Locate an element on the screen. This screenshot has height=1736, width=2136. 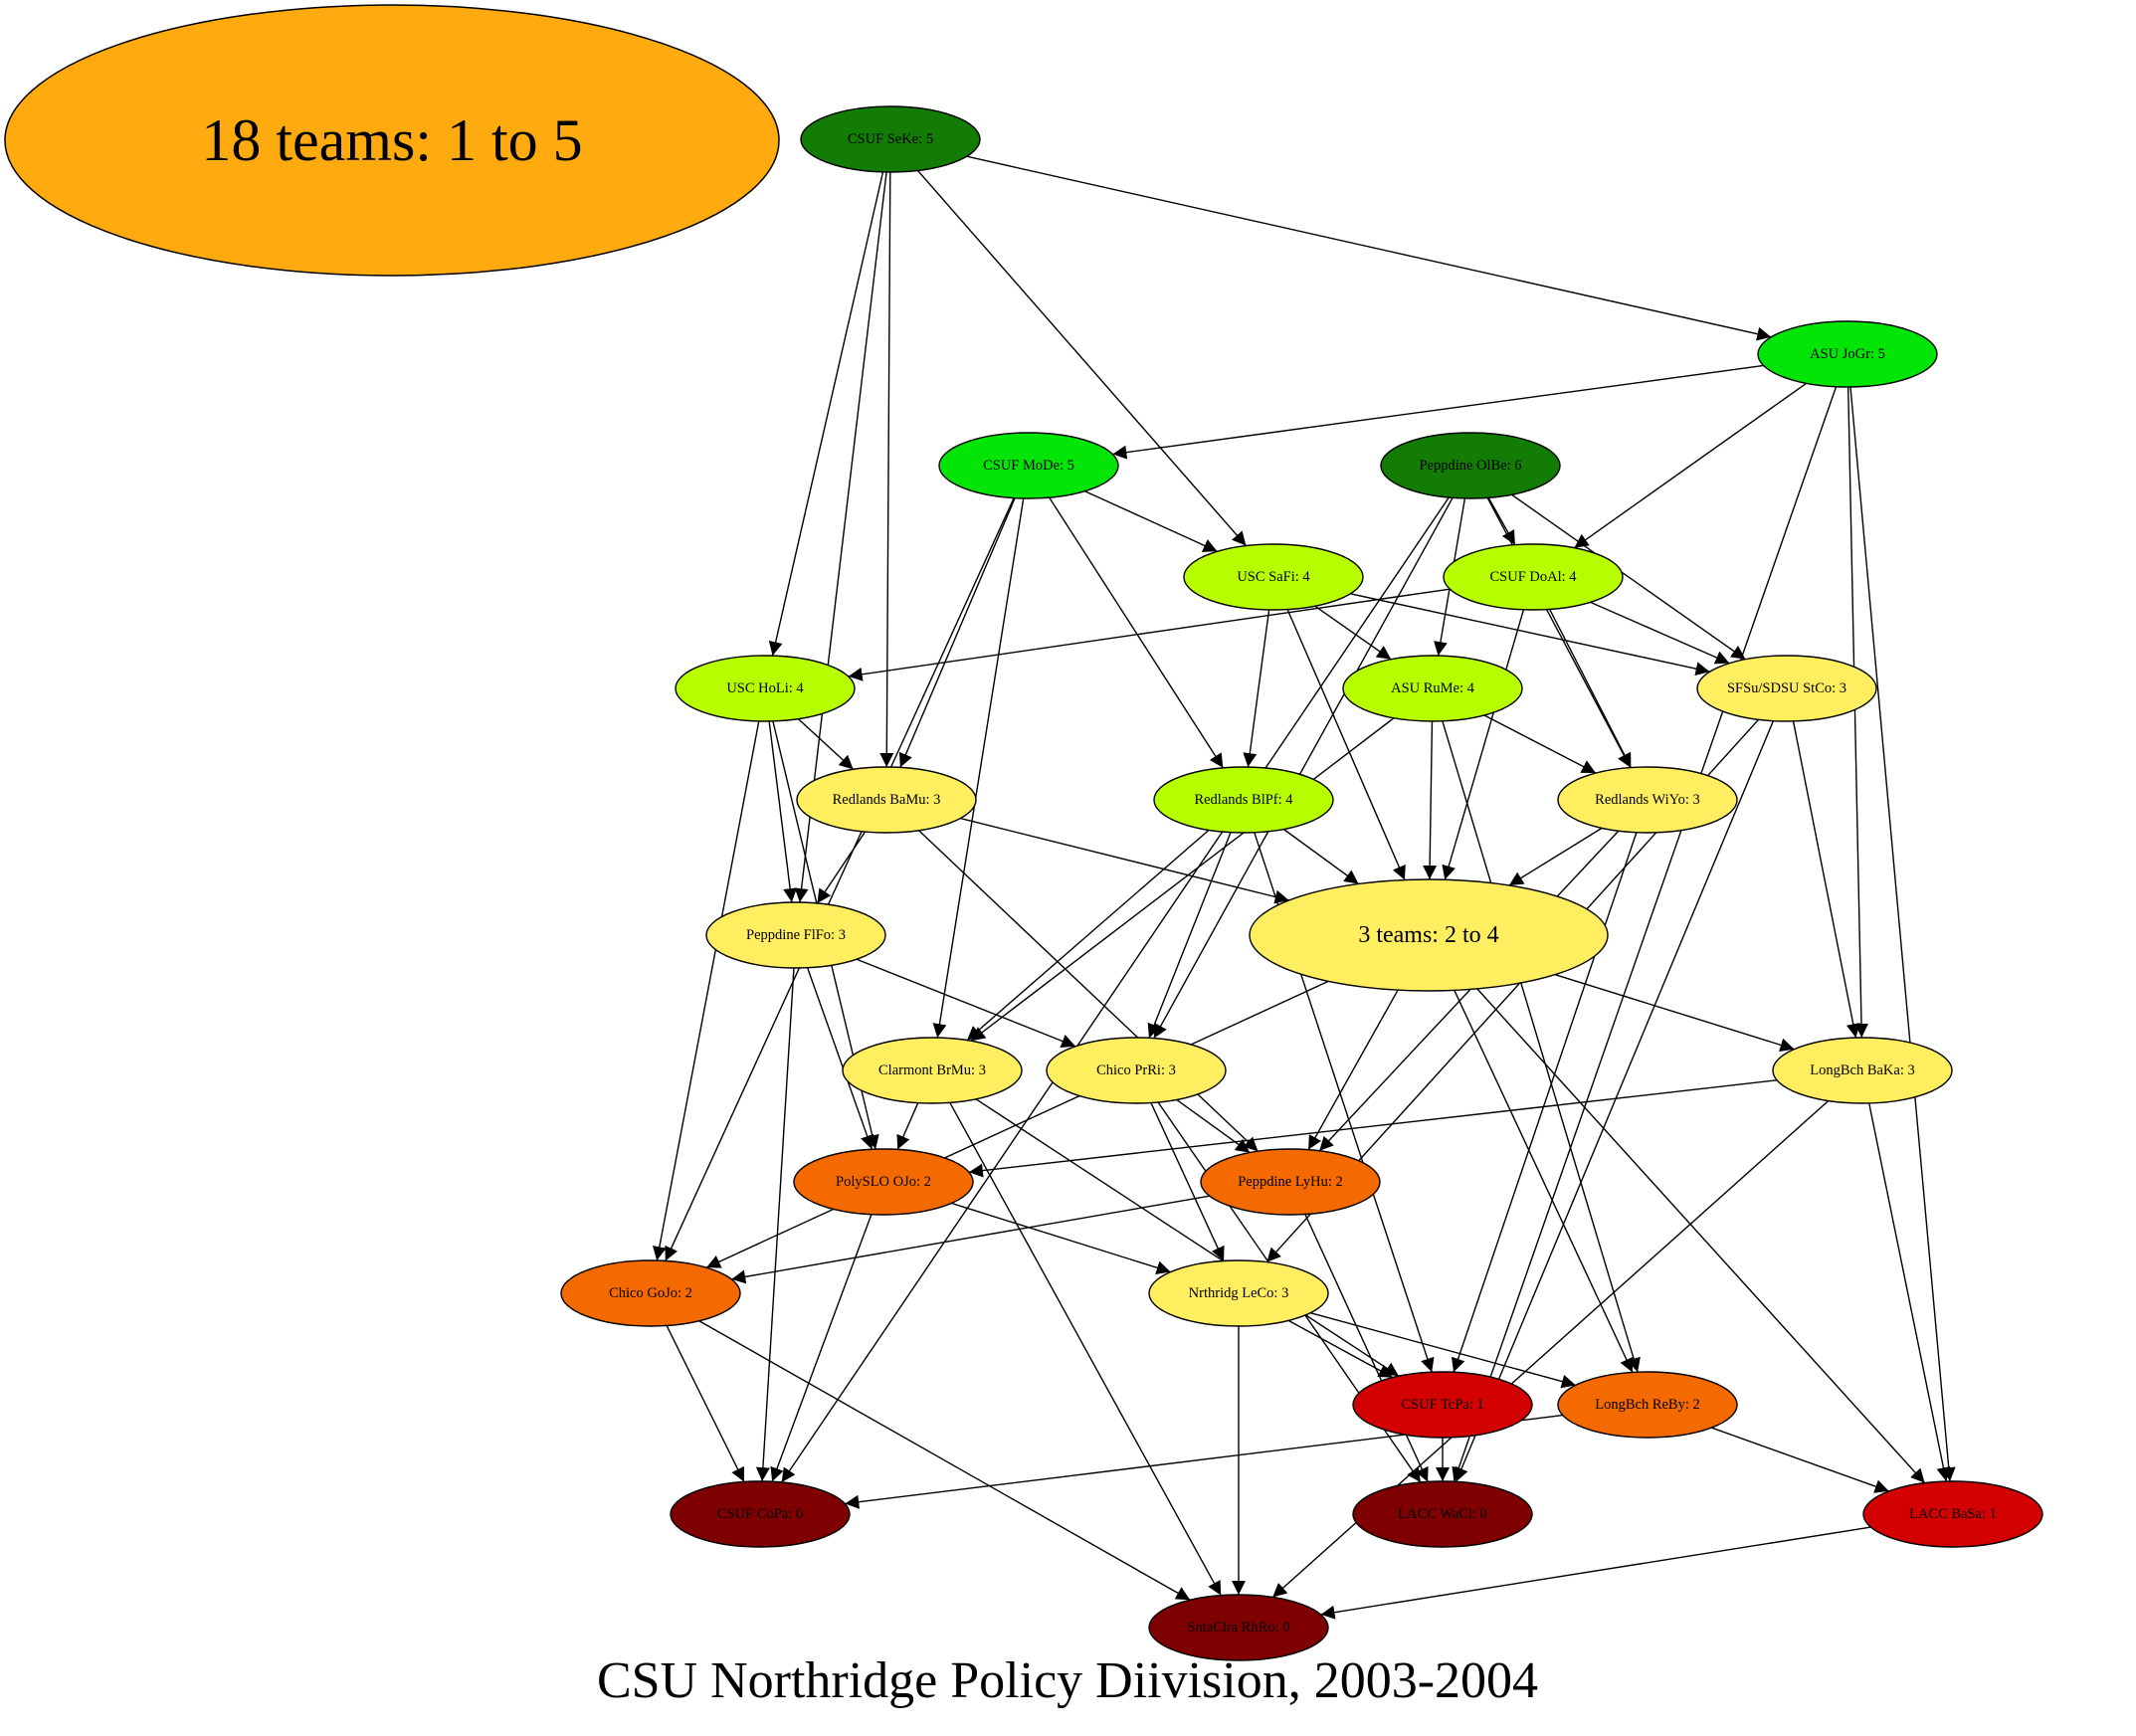
node-label: Nrthridg LeCo: 3 is located at coordinates (1239, 1293).